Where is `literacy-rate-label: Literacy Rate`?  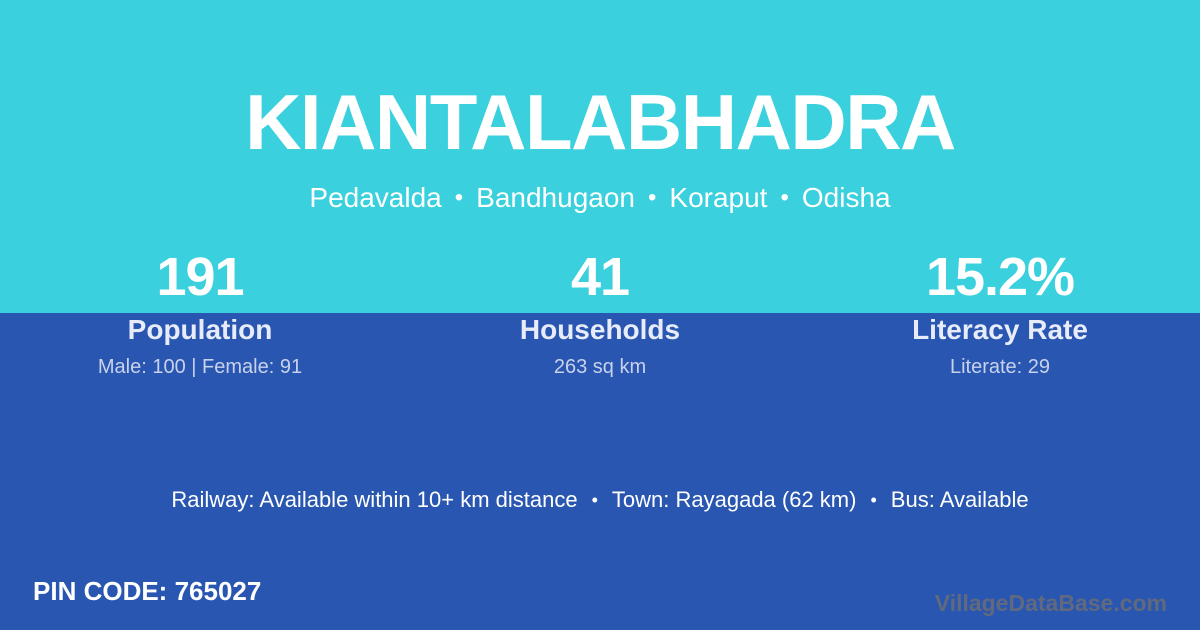
literacy-rate-label: Literacy Rate is located at coordinates (1000, 329).